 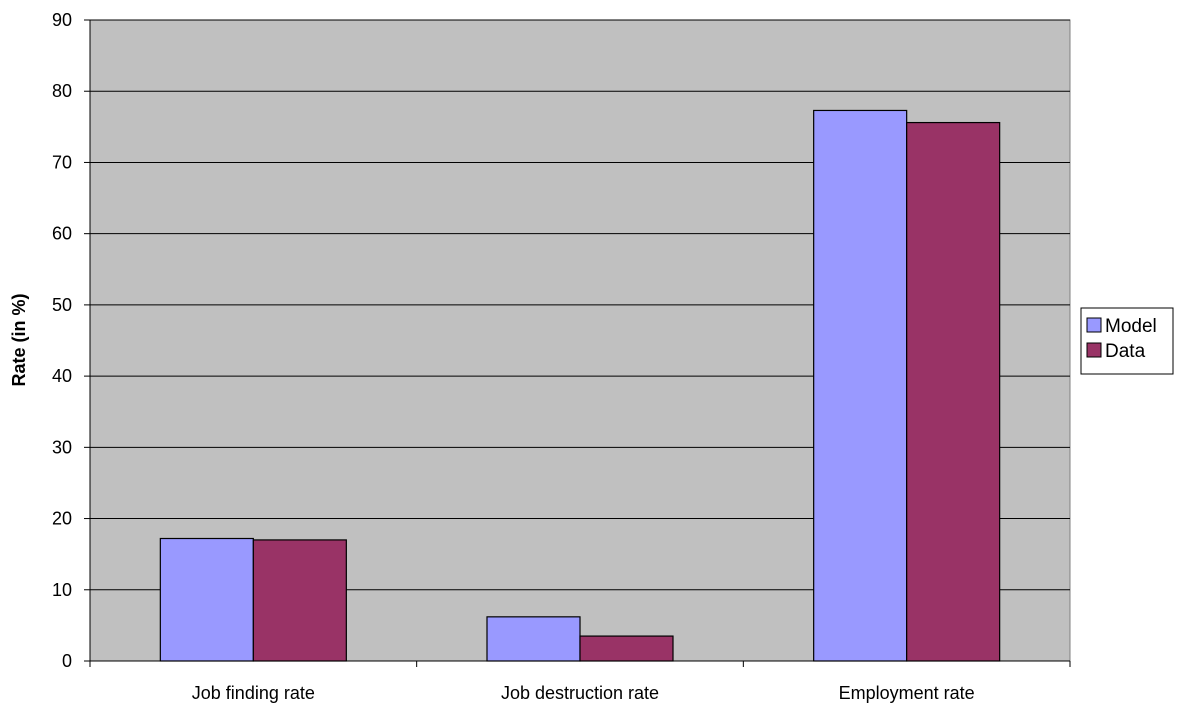 I want to click on x-tick-label-2: Employment rate, so click(x=907, y=693).